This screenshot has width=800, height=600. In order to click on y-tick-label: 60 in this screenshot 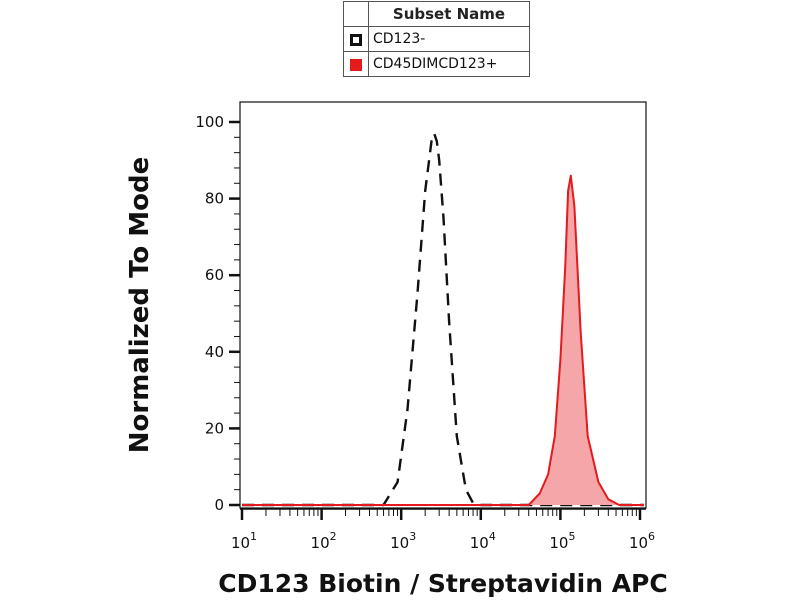, I will do `click(214, 275)`.